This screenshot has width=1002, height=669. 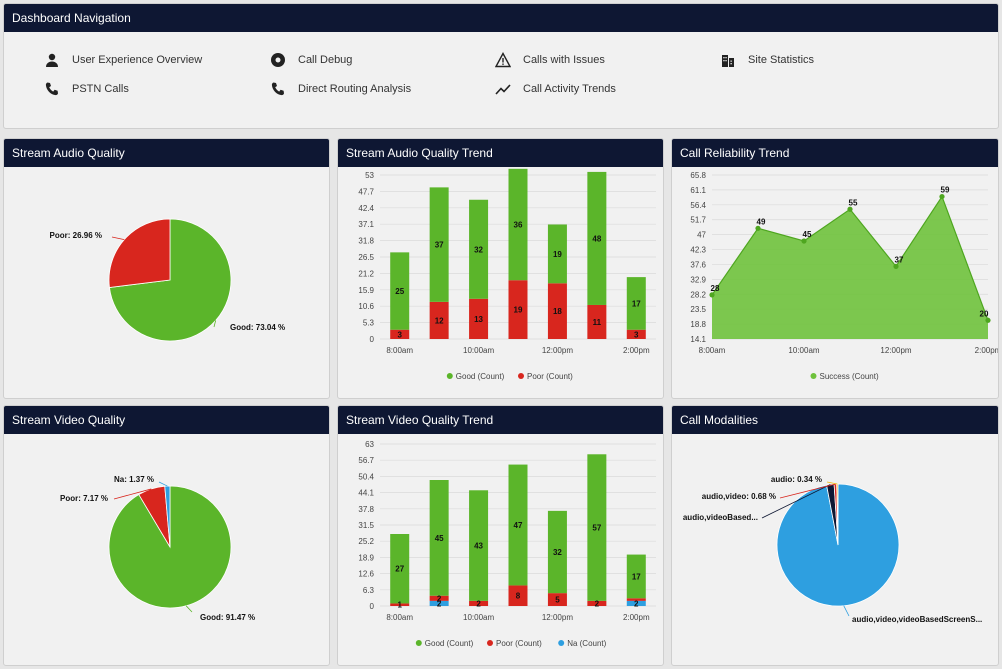 I want to click on y-tick-label: 25.2, so click(x=366, y=541).